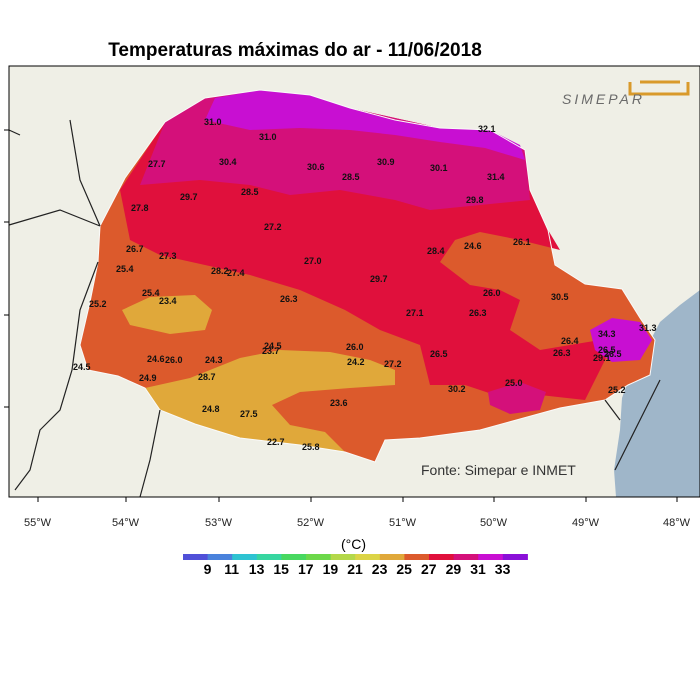  What do you see at coordinates (351, 177) in the screenshot?
I see `station-value: 28.5` at bounding box center [351, 177].